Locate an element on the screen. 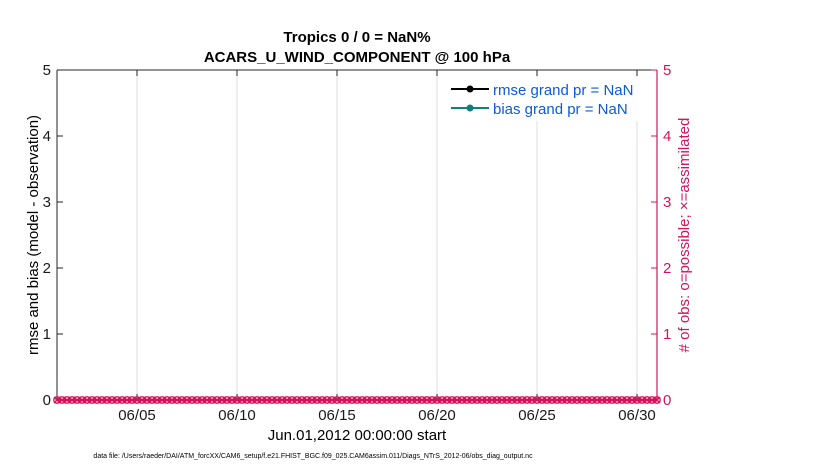 The width and height of the screenshot is (830, 470). legend-rmse-marker is located at coordinates (470, 89).